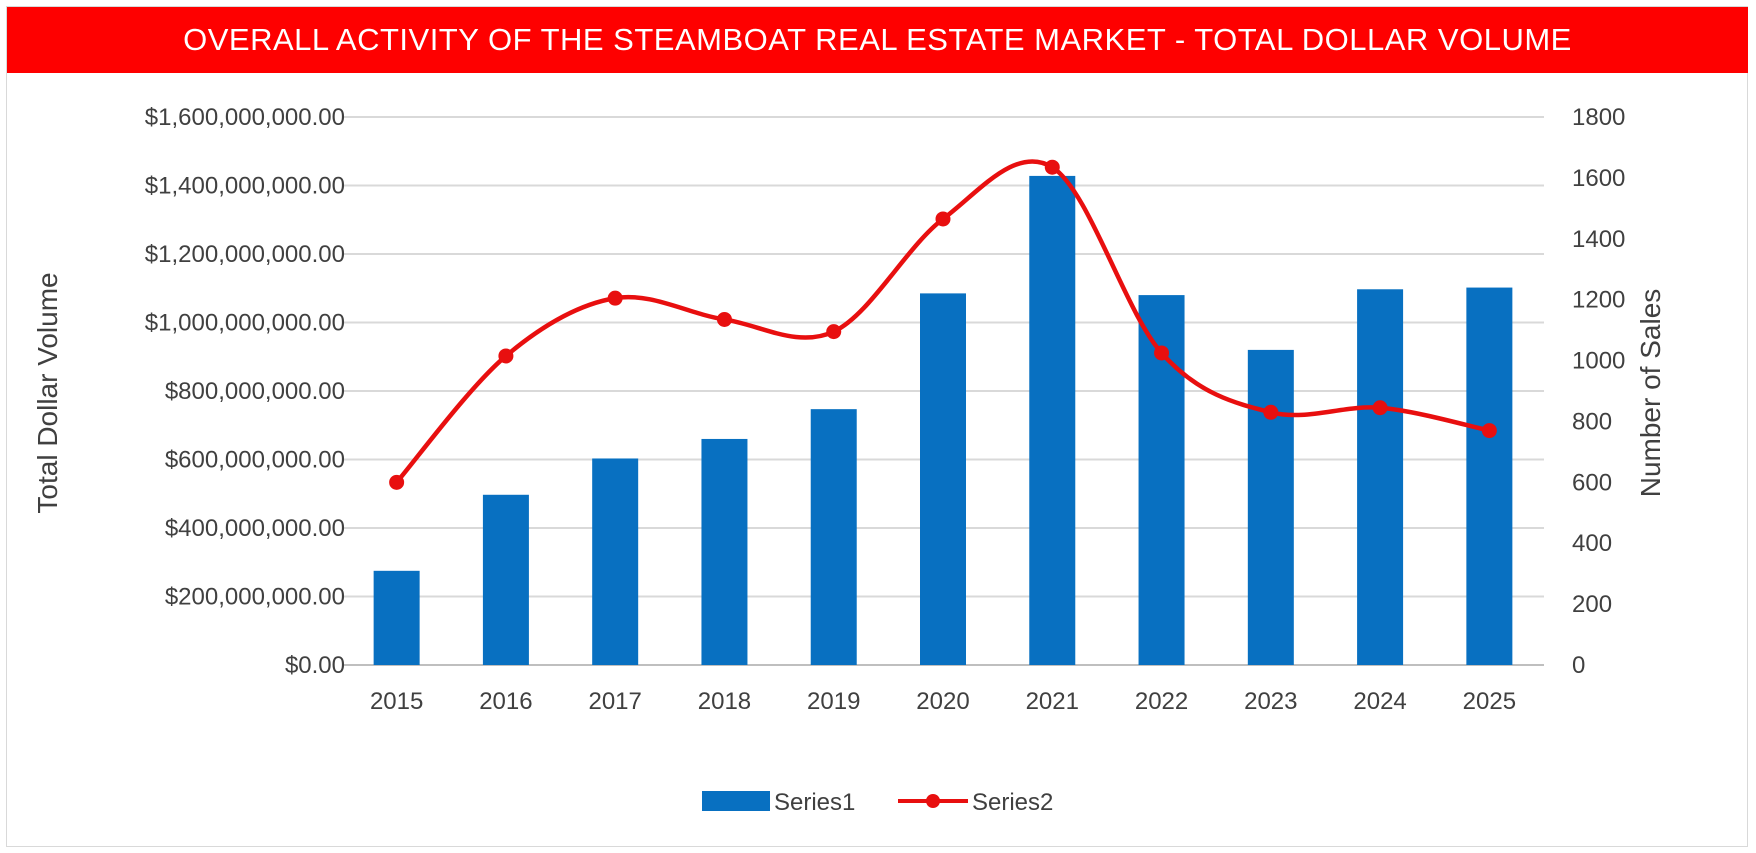 This screenshot has width=1756, height=853. I want to click on right-tick-label: 400, so click(1592, 543).